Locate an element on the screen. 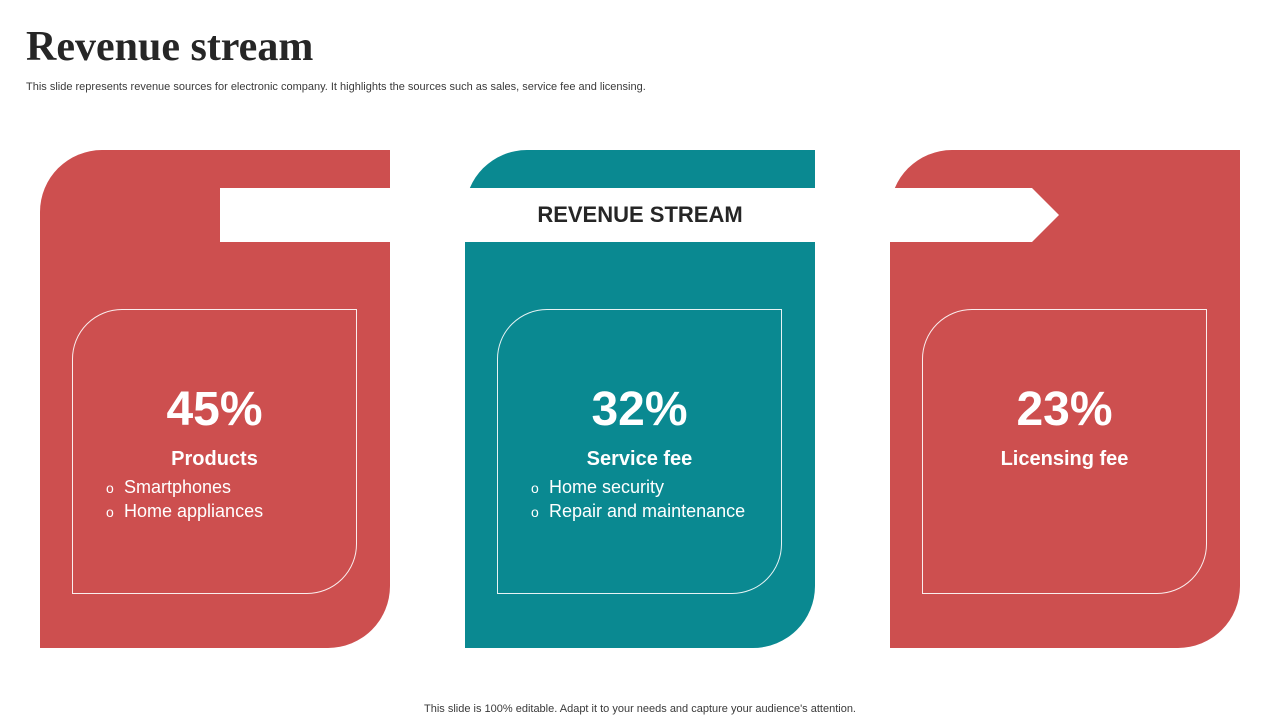 This screenshot has width=1280, height=720. revenue-label: Licensing fee is located at coordinates (1064, 459).